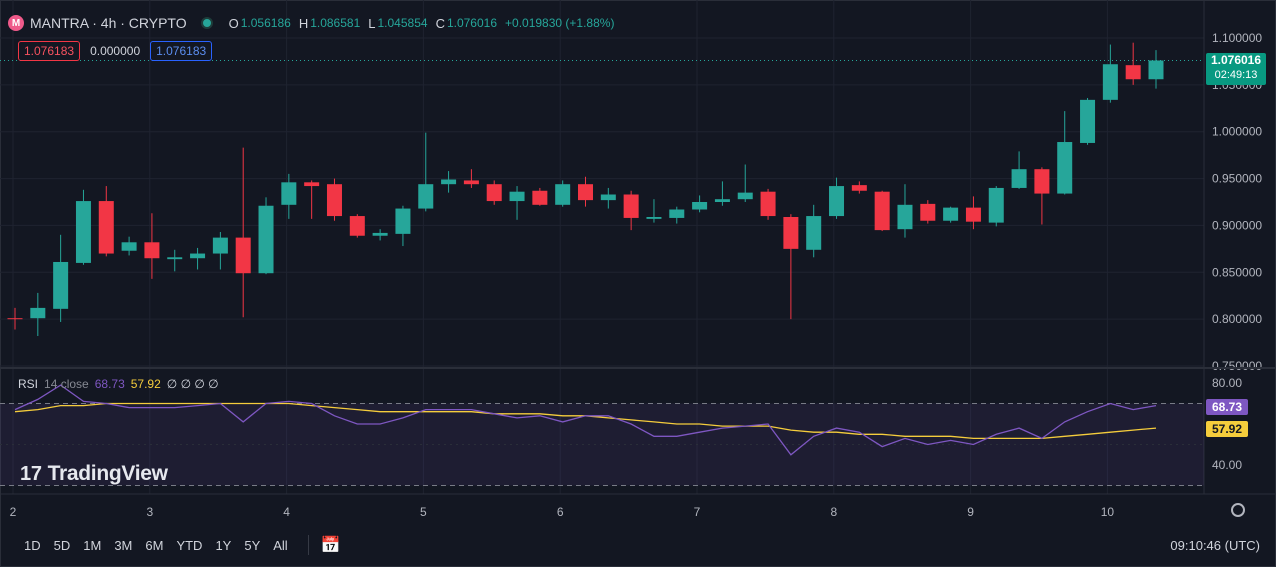  Describe the element at coordinates (1108, 512) in the screenshot. I see `x-tick-label: 10` at that location.